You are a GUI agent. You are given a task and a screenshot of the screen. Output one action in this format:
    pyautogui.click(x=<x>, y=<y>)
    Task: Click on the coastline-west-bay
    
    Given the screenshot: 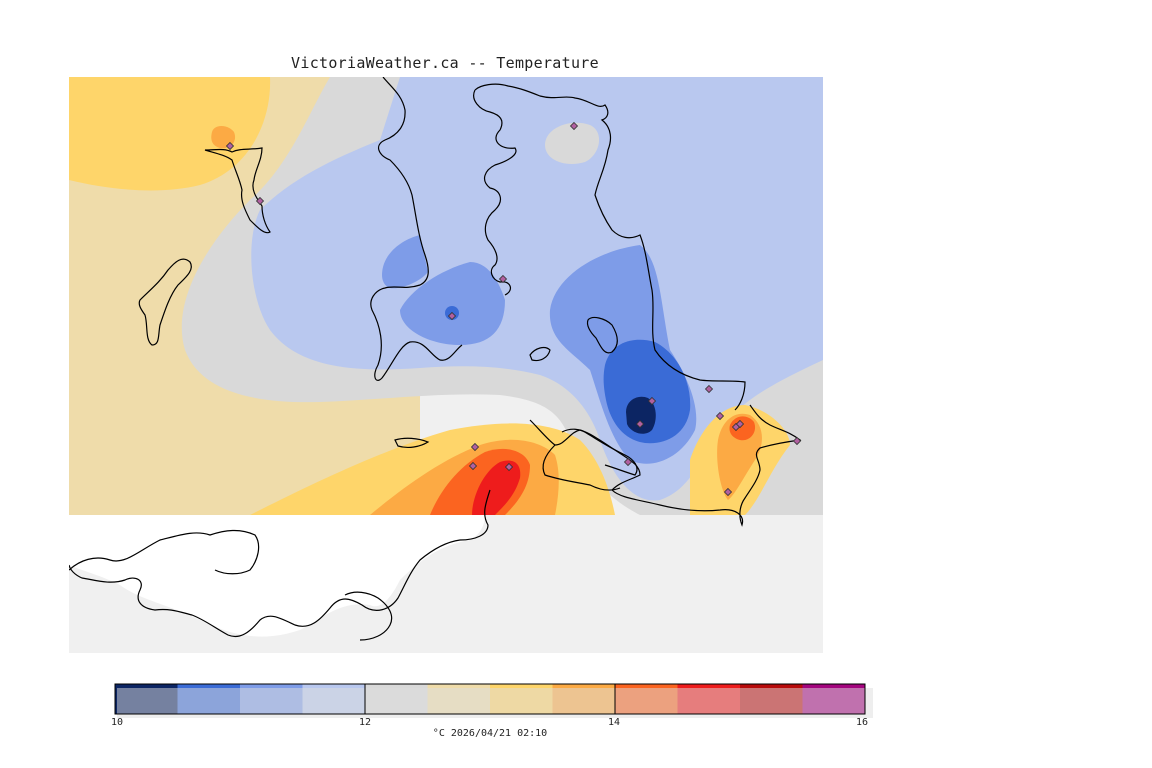 What is the action you would take?
    pyautogui.click(x=412, y=442)
    